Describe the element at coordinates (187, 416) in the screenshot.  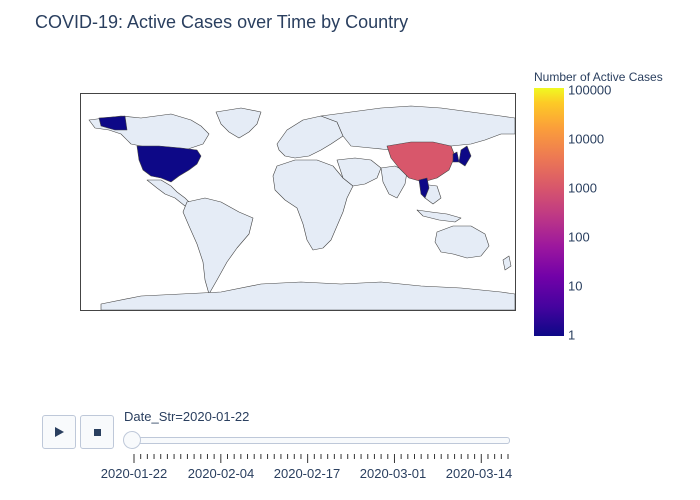
I see `slider-current-value: Date_Str=2020-01-22` at that location.